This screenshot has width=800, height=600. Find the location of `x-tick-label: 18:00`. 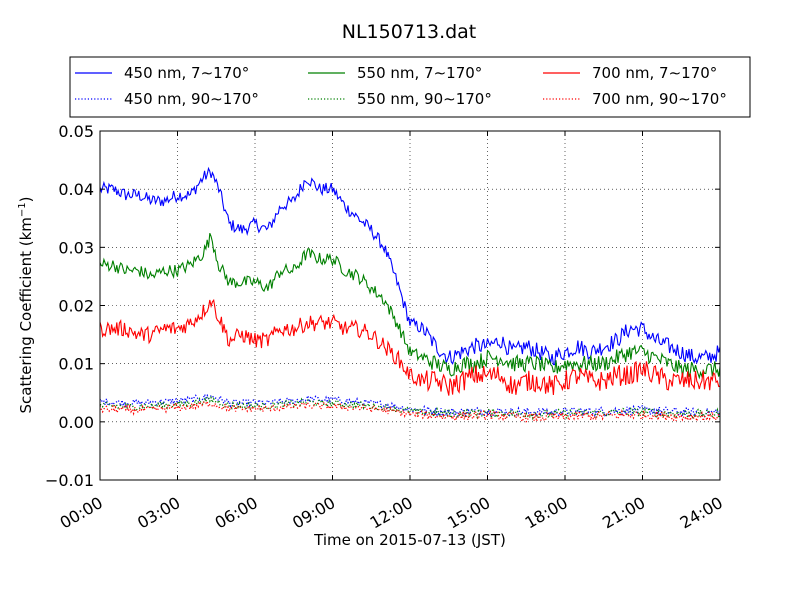

x-tick-label: 18:00 is located at coordinates (546, 513).